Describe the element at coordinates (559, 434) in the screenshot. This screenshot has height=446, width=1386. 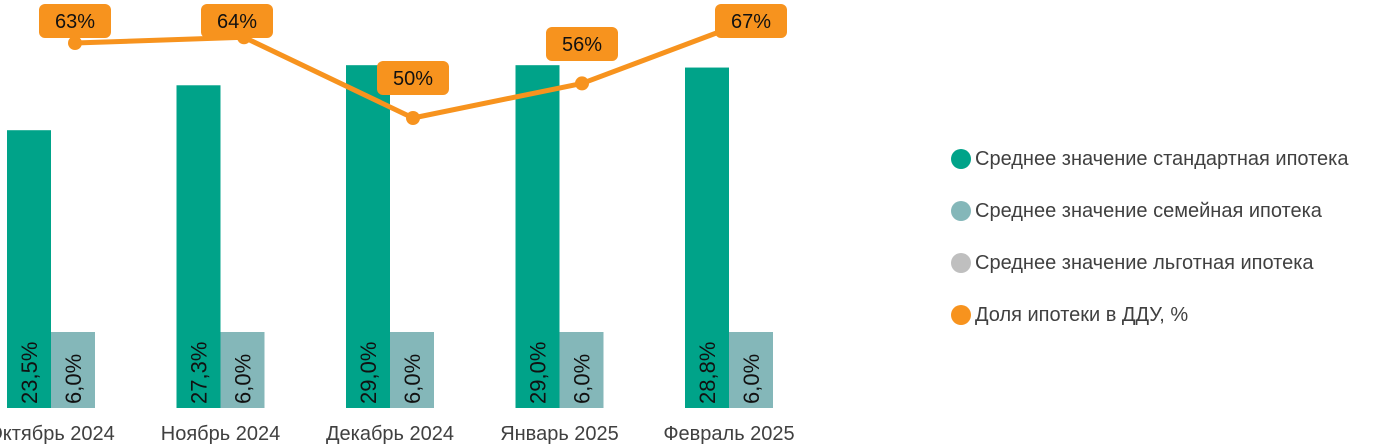
I see `x-tick-label-3: Январь 2025` at that location.